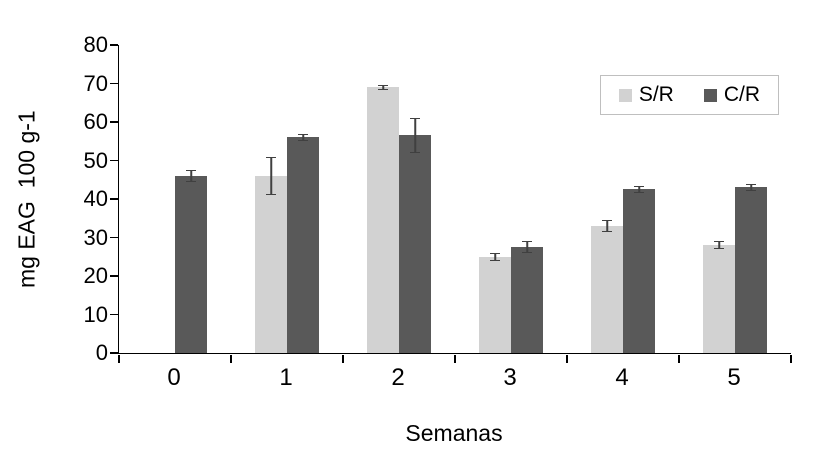  What do you see at coordinates (398, 377) in the screenshot?
I see `x-tick-label-2: 2` at bounding box center [398, 377].